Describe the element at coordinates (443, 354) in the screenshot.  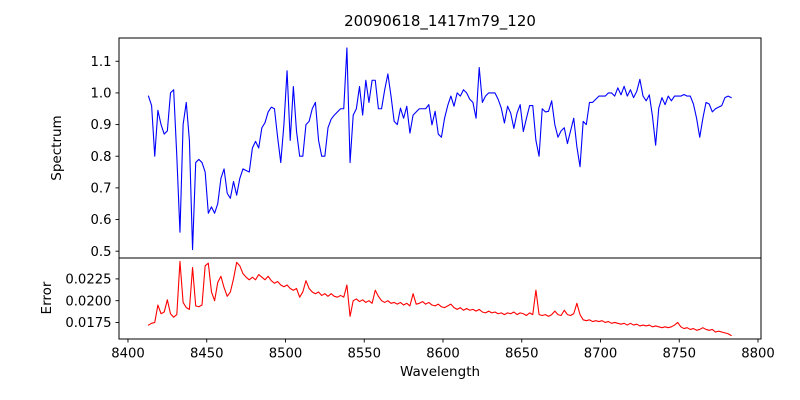
I see `x-tick-label: 8600` at that location.